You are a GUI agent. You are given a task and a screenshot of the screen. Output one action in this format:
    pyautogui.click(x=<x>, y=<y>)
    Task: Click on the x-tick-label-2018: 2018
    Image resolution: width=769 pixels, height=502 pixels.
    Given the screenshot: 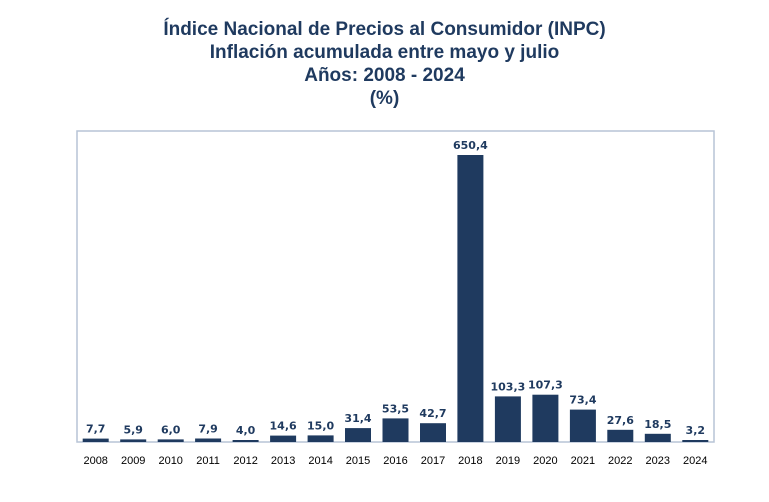 What is the action you would take?
    pyautogui.click(x=470, y=461)
    